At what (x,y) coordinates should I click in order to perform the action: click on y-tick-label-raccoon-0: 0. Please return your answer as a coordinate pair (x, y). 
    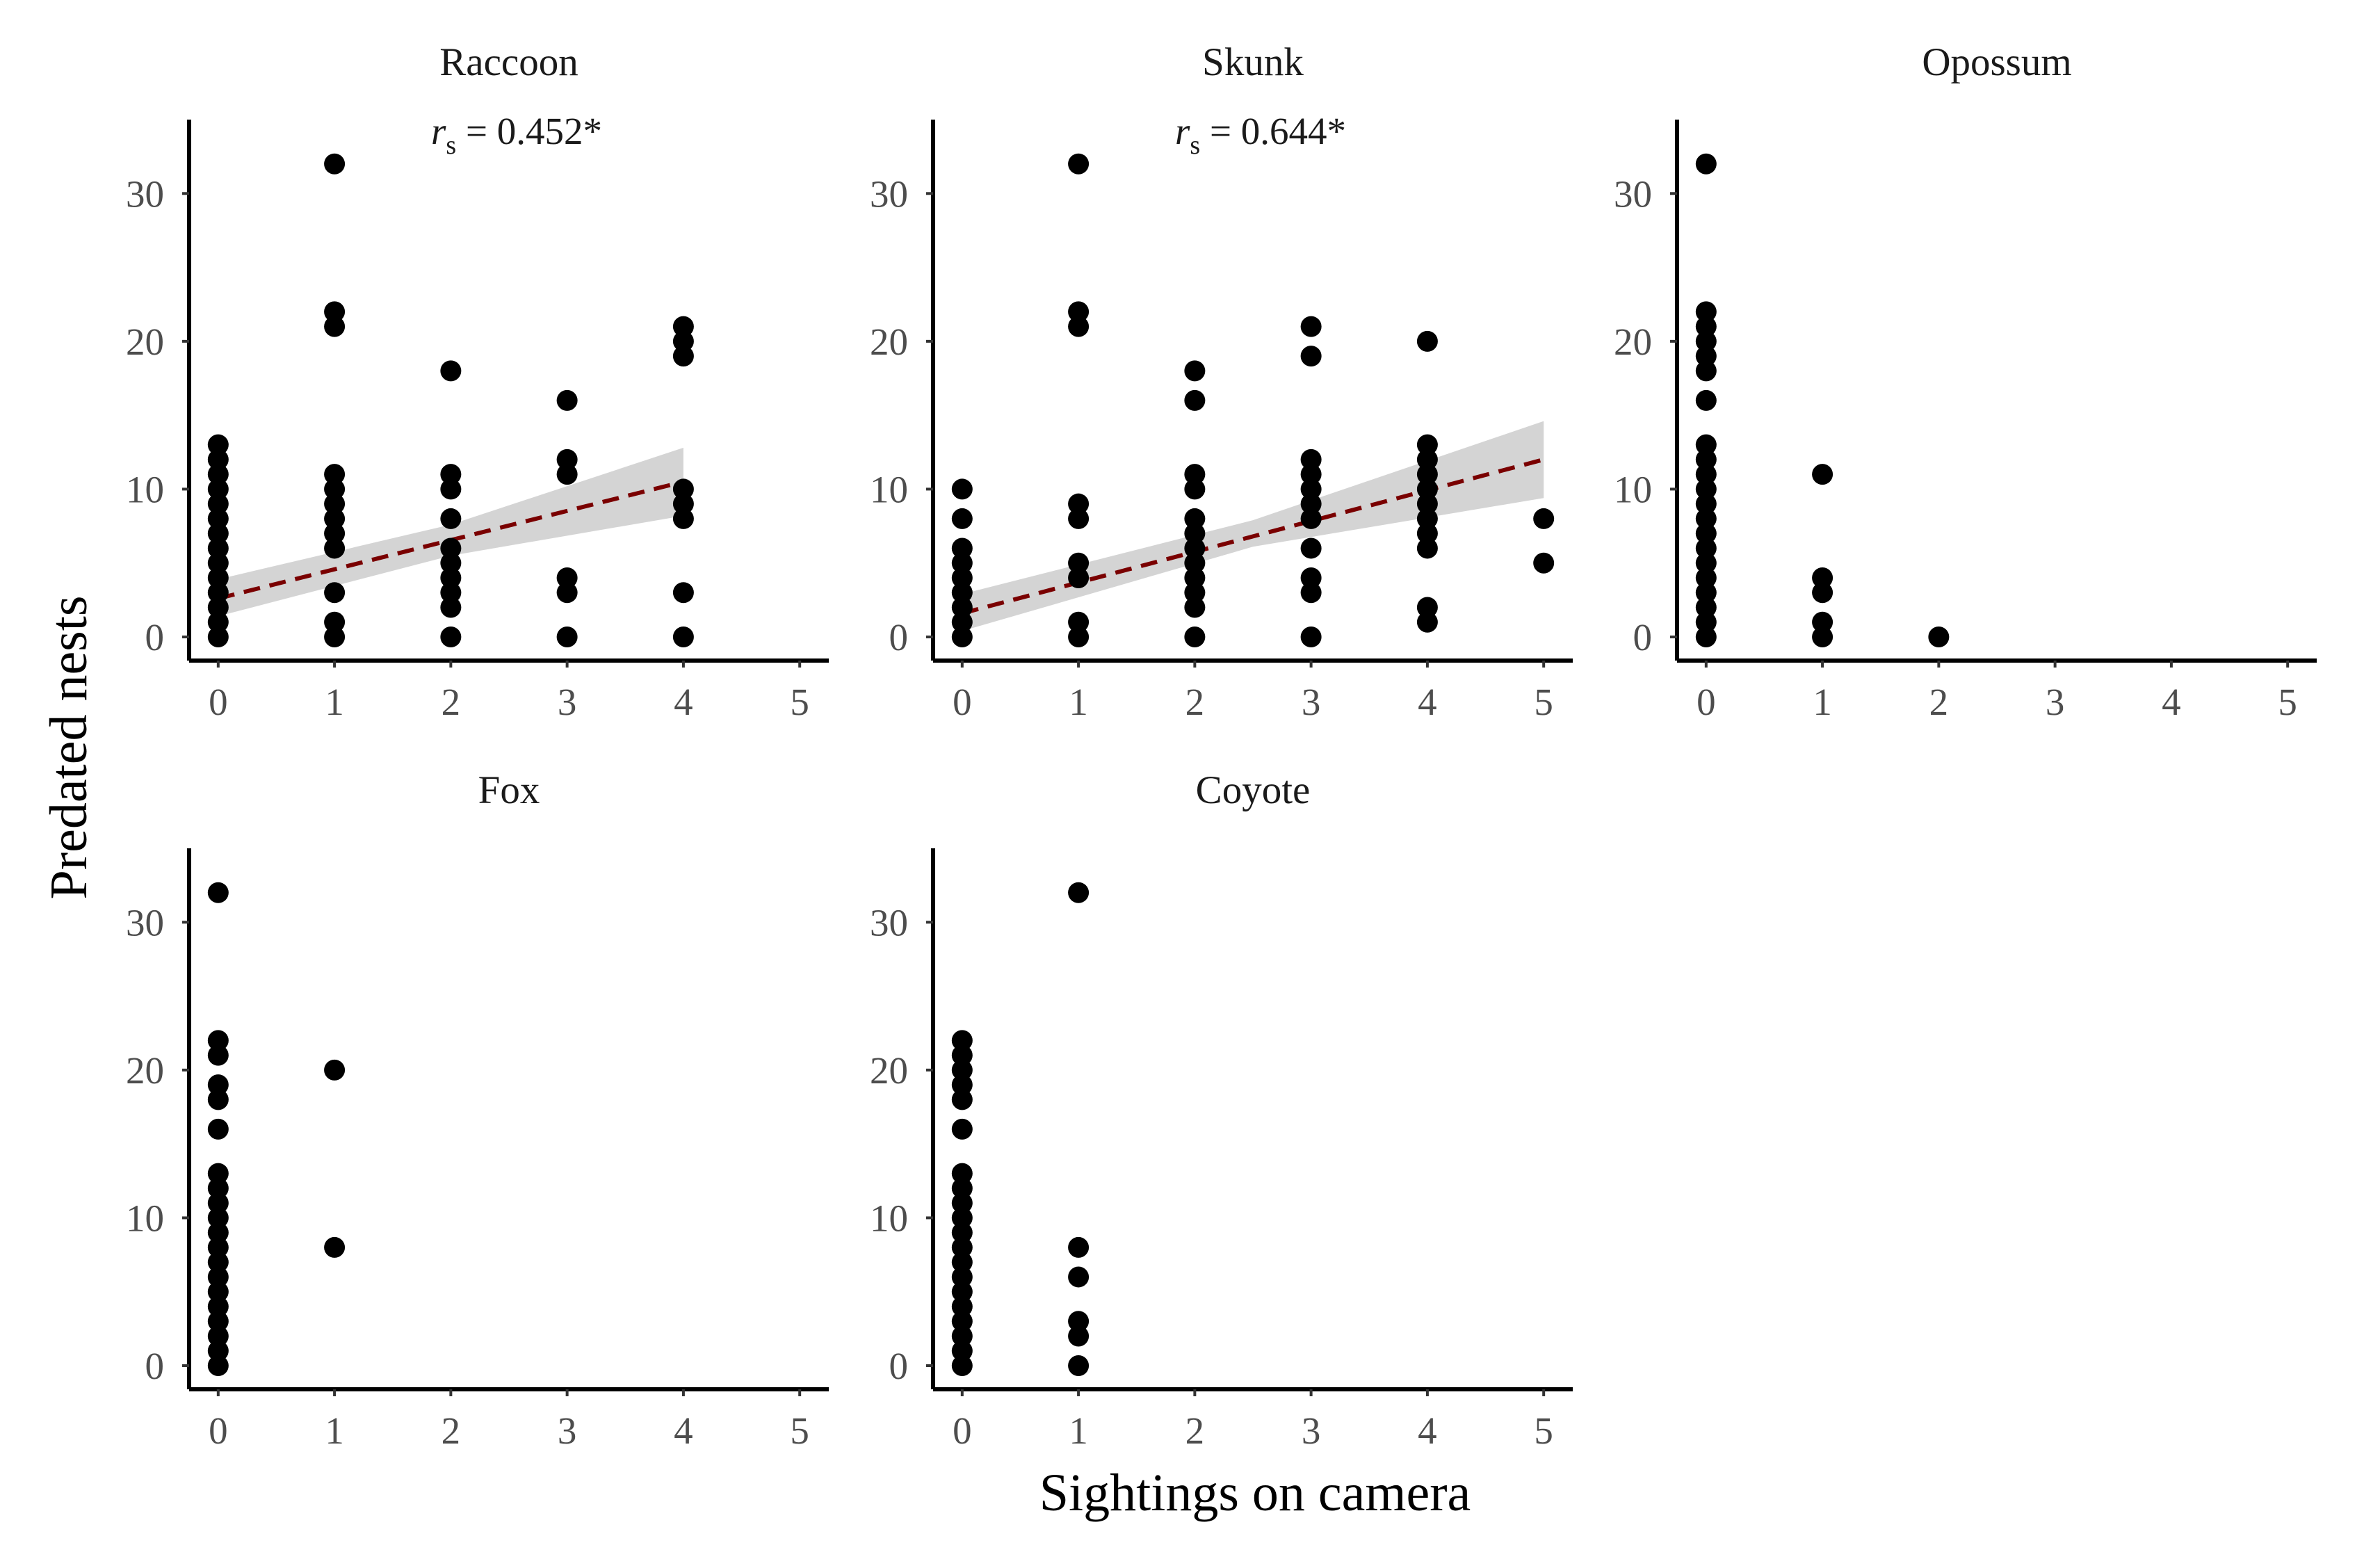
    Looking at the image, I should click on (155, 637).